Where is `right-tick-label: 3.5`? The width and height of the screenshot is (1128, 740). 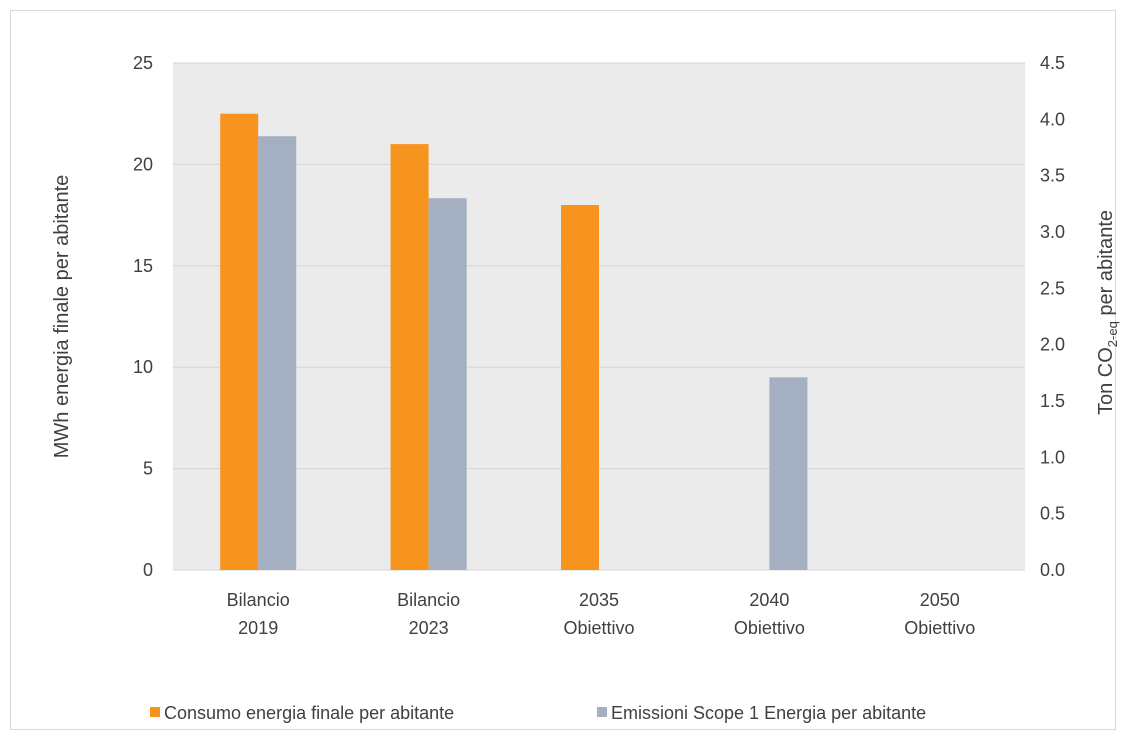 right-tick-label: 3.5 is located at coordinates (1052, 176).